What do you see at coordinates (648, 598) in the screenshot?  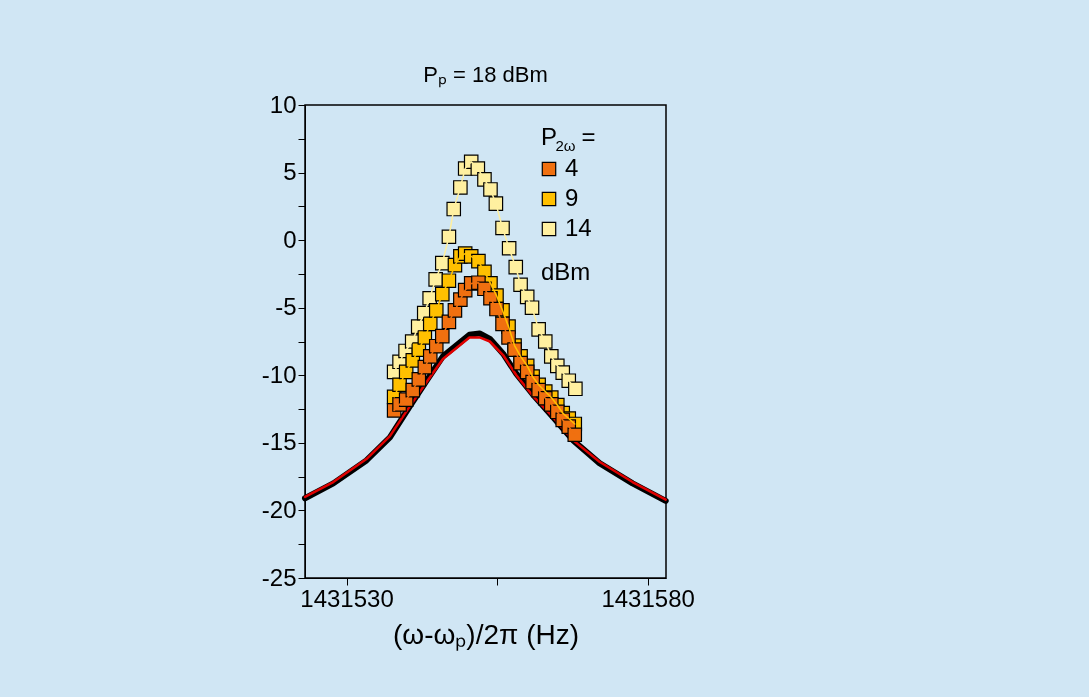 I see `x-tick-label: 1431580` at bounding box center [648, 598].